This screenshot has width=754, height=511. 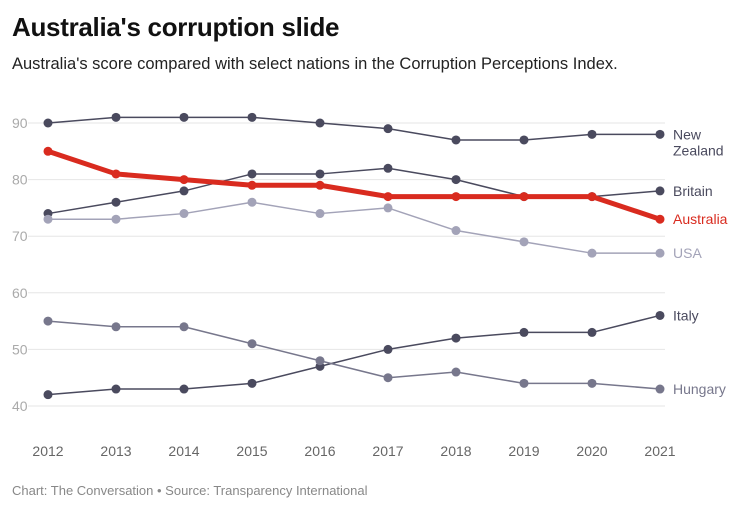 I want to click on series-label-hungary: Hungary, so click(x=699, y=389).